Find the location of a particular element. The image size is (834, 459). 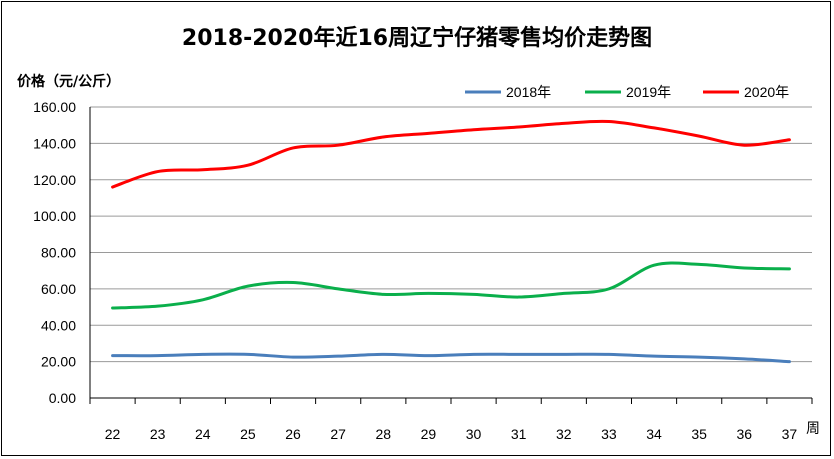

x-axis-unit-label: 周 is located at coordinates (813, 429).